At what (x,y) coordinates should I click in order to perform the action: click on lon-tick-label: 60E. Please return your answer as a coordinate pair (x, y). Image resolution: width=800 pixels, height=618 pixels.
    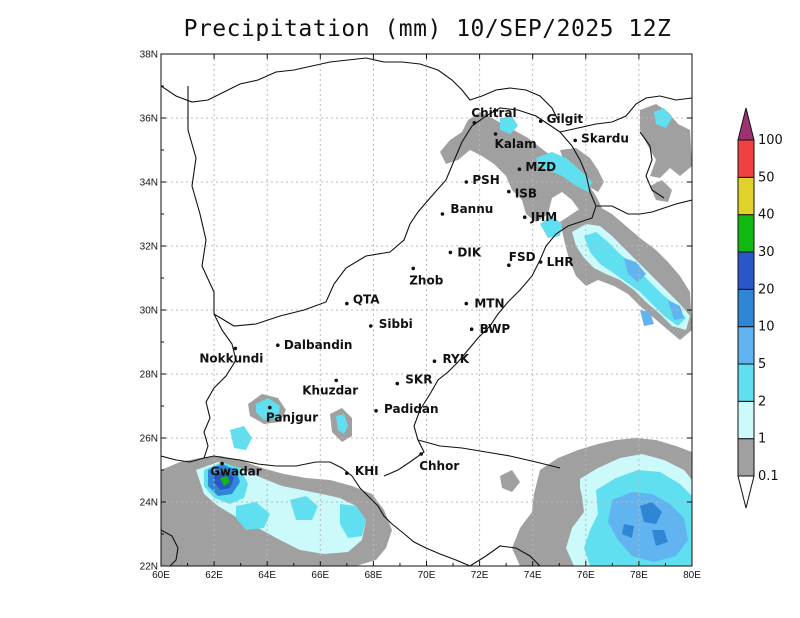
    Looking at the image, I should click on (161, 575).